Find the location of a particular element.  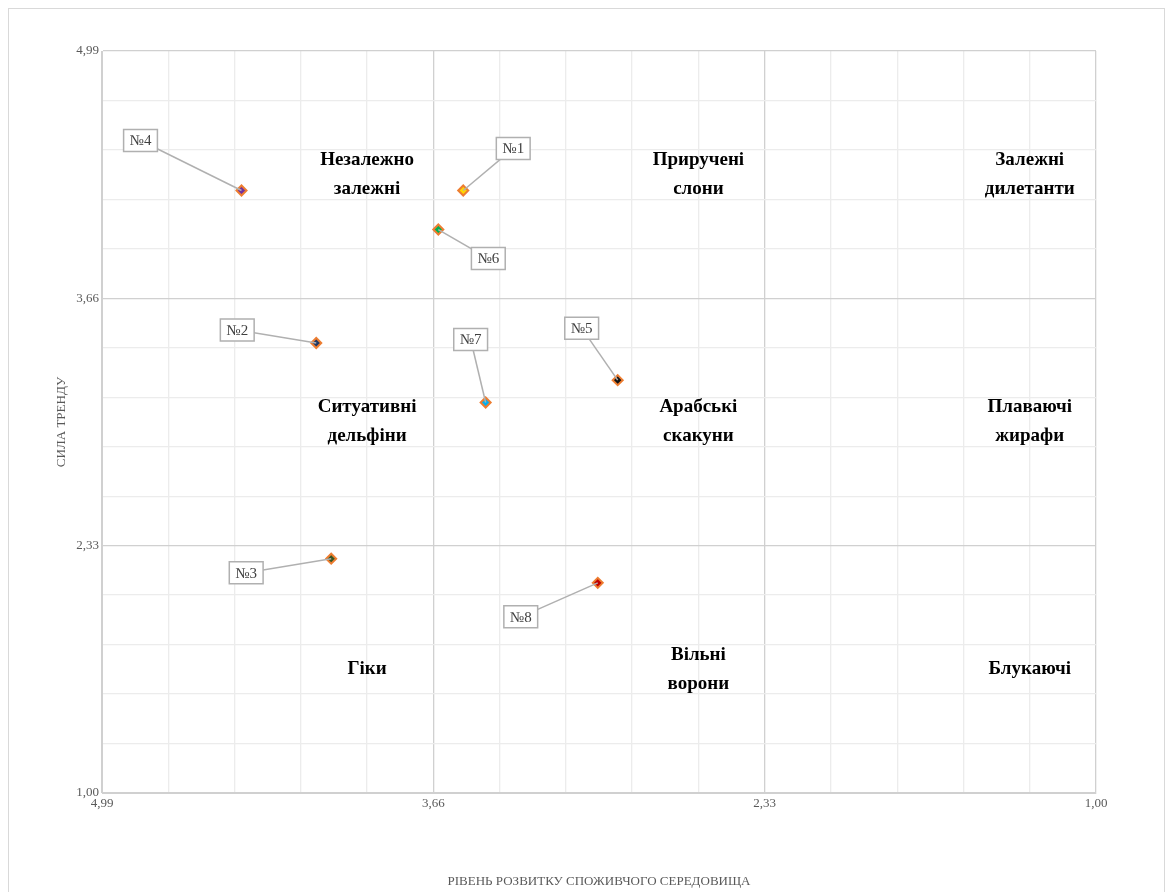

annotation: Приручені слони is located at coordinates (698, 173).